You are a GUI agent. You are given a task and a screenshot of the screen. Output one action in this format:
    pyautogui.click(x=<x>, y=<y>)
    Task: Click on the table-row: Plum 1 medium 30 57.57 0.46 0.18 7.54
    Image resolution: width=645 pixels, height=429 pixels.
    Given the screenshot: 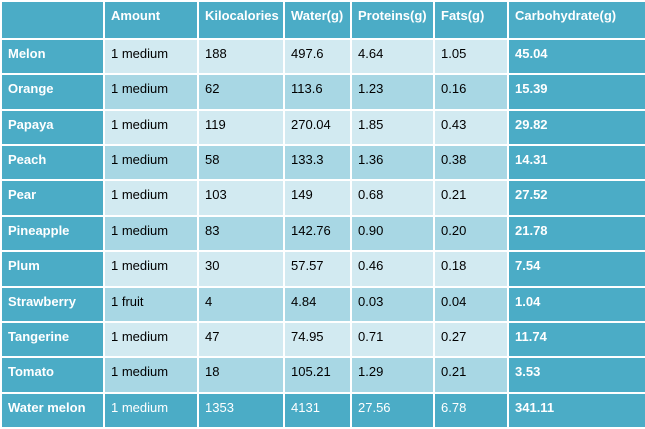 What is the action you would take?
    pyautogui.click(x=322, y=269)
    